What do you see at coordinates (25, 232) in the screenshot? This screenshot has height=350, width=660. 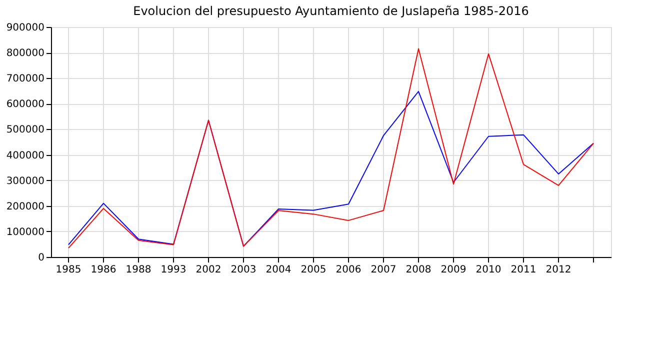 I see `y-tick-label: 100000` at bounding box center [25, 232].